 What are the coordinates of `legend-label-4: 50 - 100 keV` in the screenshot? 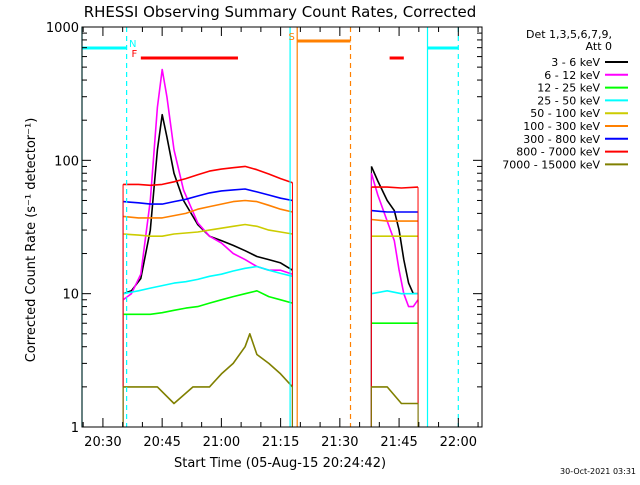 It's located at (565, 113).